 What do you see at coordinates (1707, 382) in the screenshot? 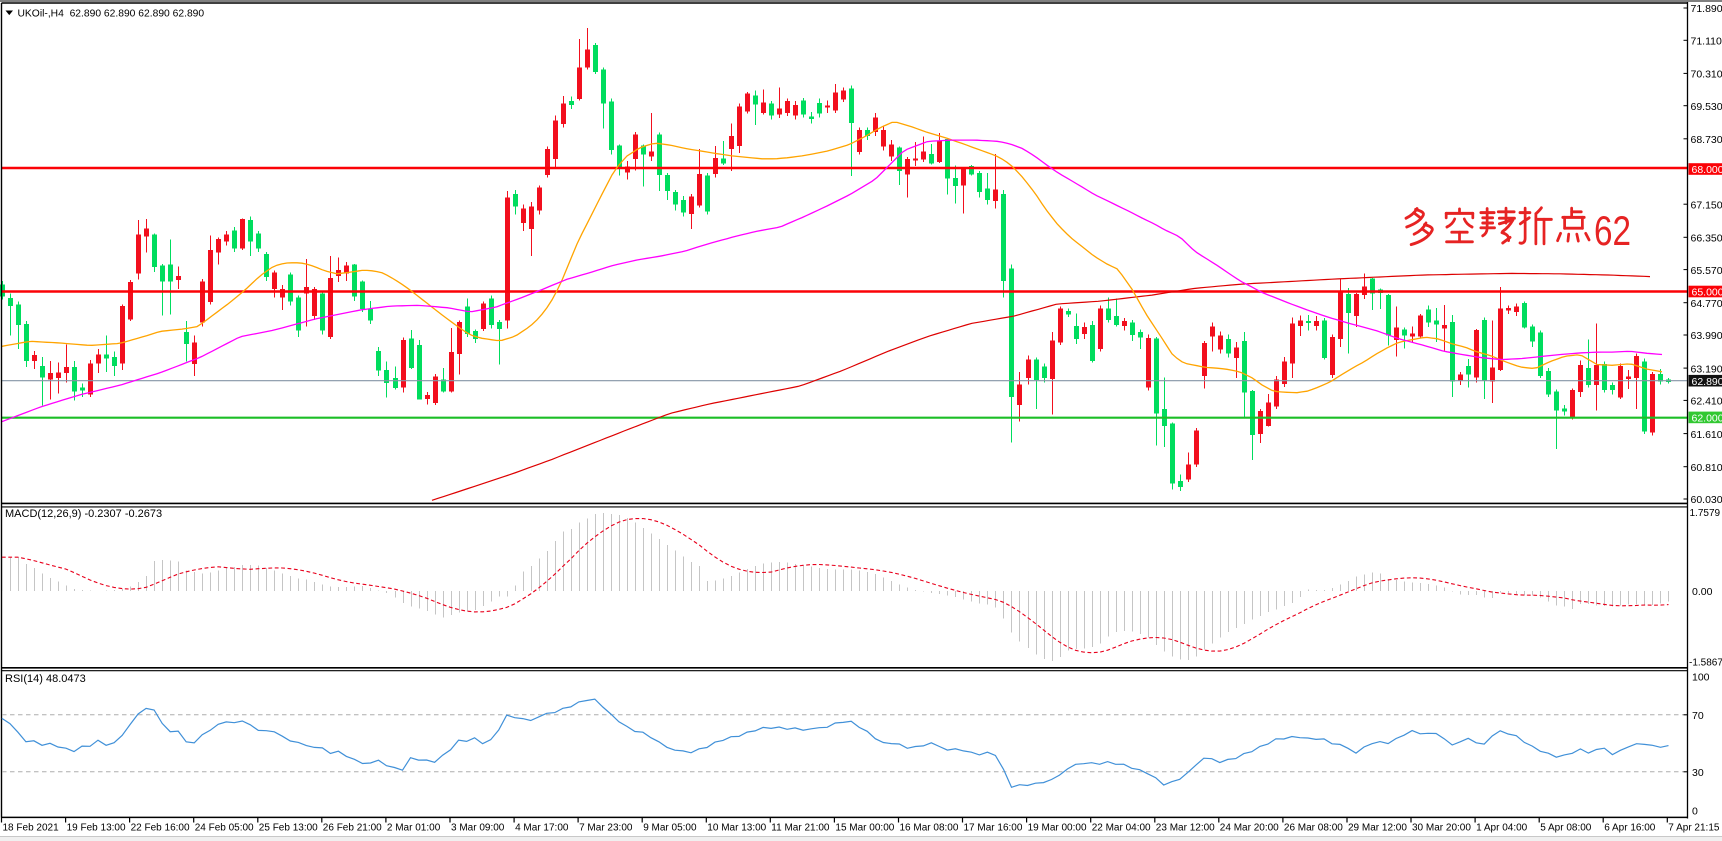
I see `svg-text: 62.890` at bounding box center [1707, 382].